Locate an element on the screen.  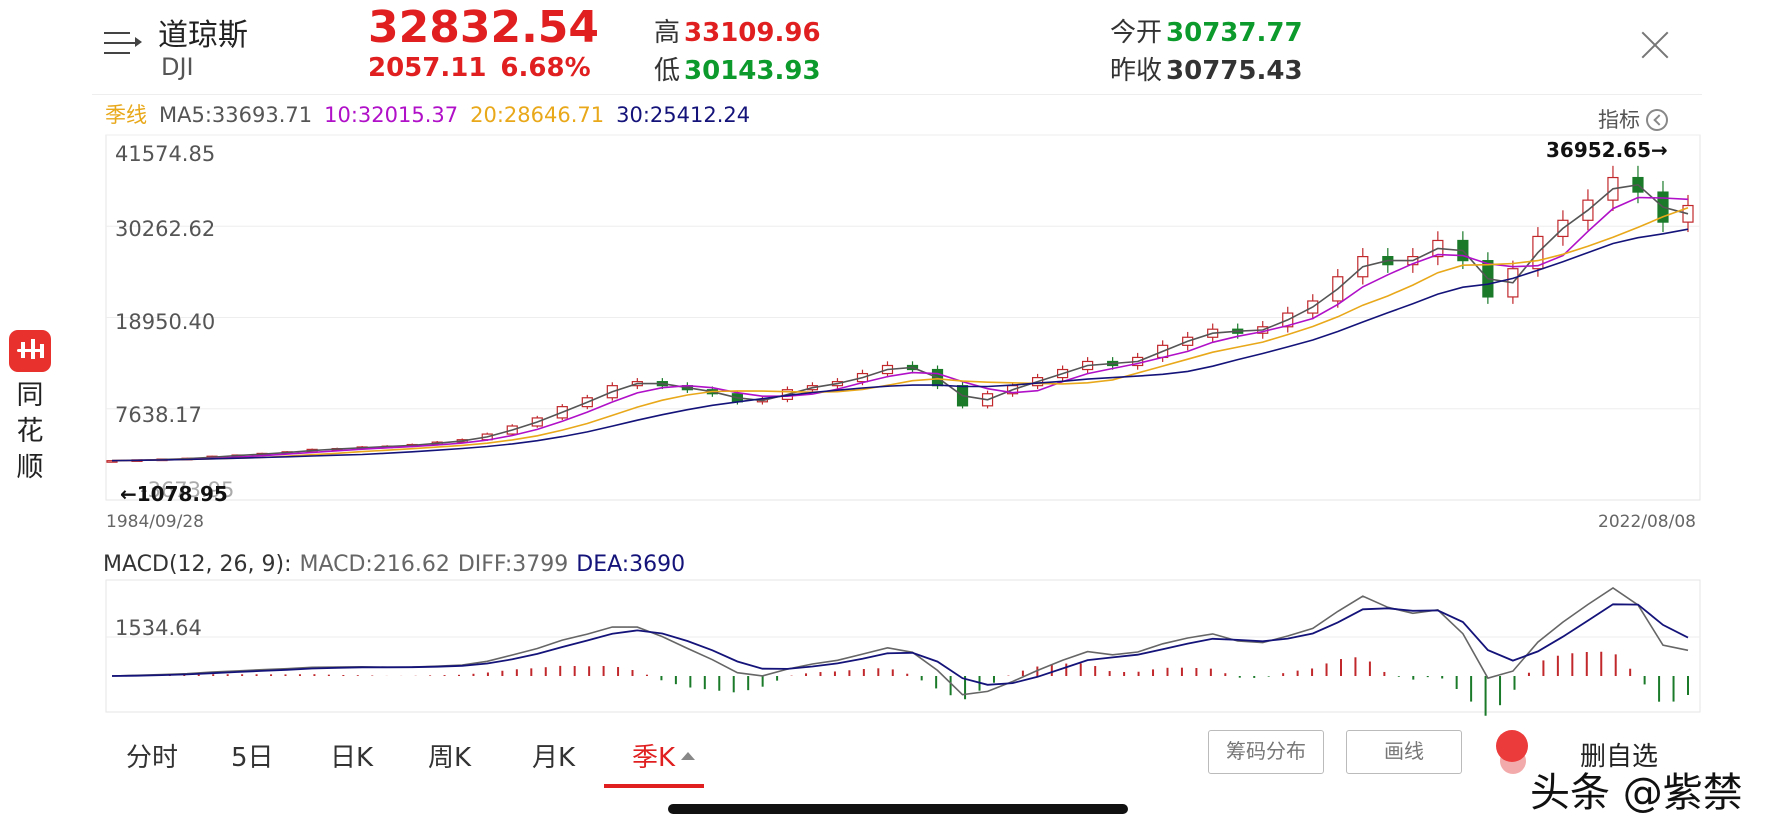
draw-line-button: 画线 is located at coordinates (1404, 752).